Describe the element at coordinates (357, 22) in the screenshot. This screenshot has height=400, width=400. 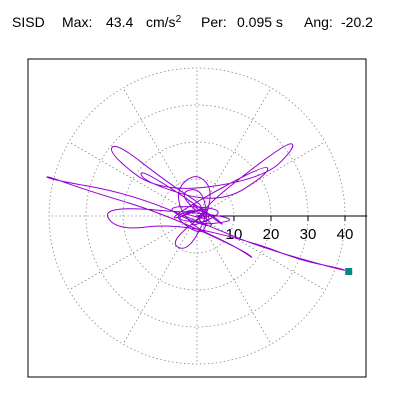
I see `ang-value: -20.2` at that location.